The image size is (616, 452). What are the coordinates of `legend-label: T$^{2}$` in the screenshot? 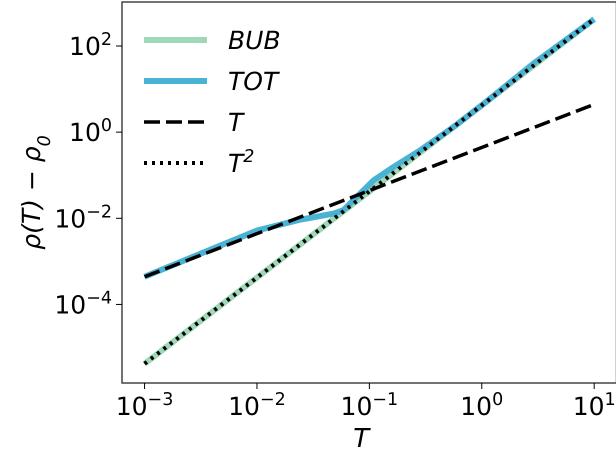 It's located at (241, 162).